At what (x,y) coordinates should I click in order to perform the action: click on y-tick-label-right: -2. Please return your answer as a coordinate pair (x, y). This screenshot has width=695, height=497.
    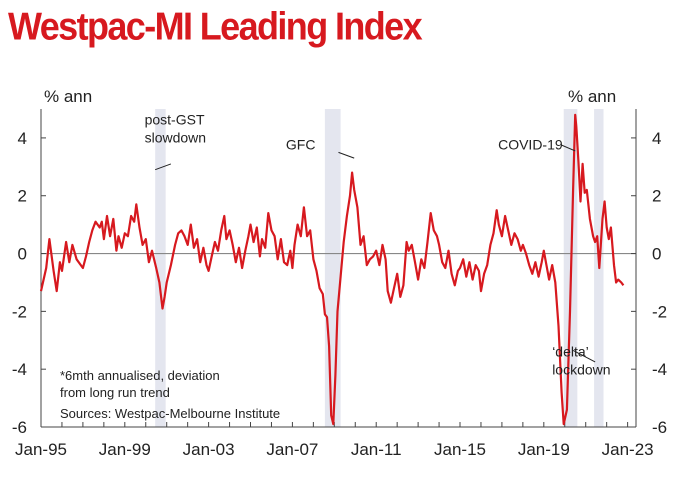
    Looking at the image, I should click on (659, 311).